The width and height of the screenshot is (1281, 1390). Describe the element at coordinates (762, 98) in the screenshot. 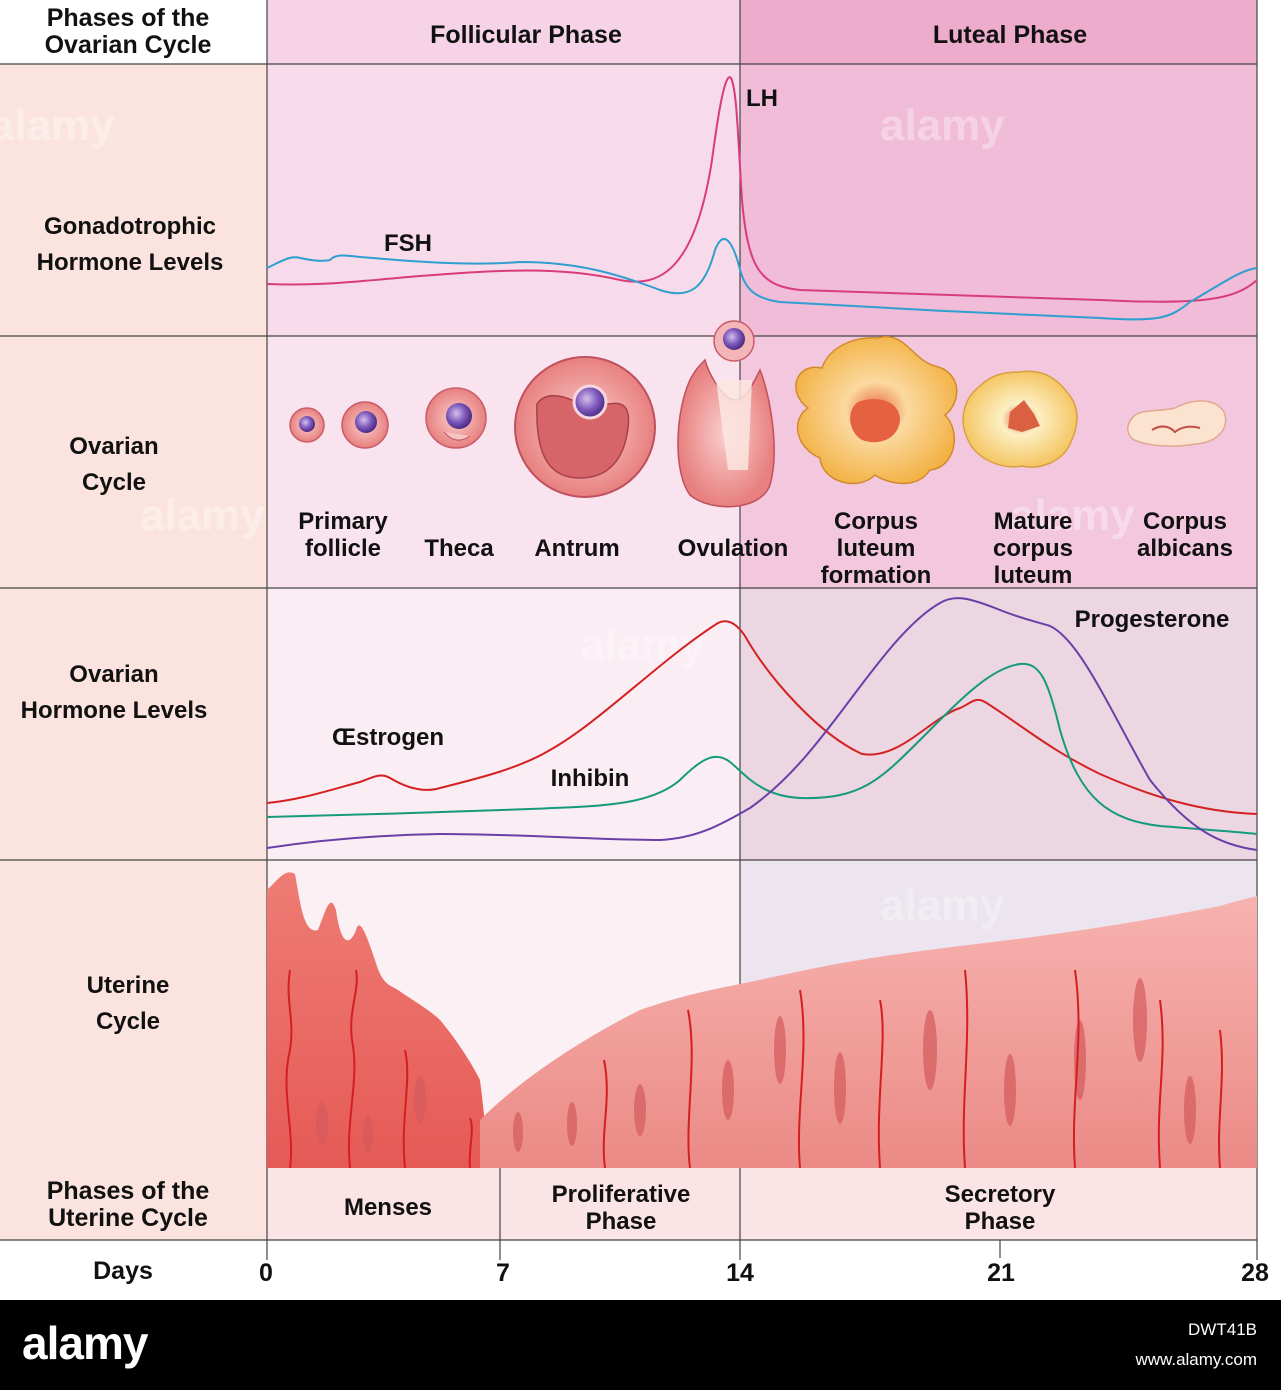

I see `lh-label: LH` at that location.